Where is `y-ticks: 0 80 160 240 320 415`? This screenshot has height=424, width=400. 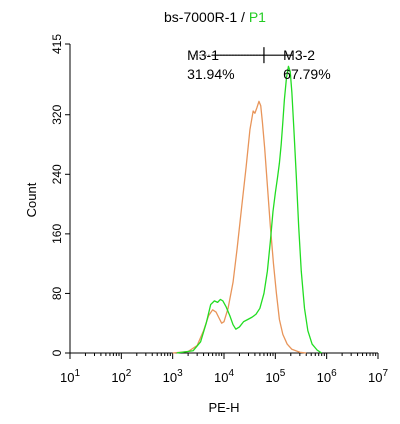
y-ticks: 0 80 160 240 320 415 is located at coordinates (60, 195).